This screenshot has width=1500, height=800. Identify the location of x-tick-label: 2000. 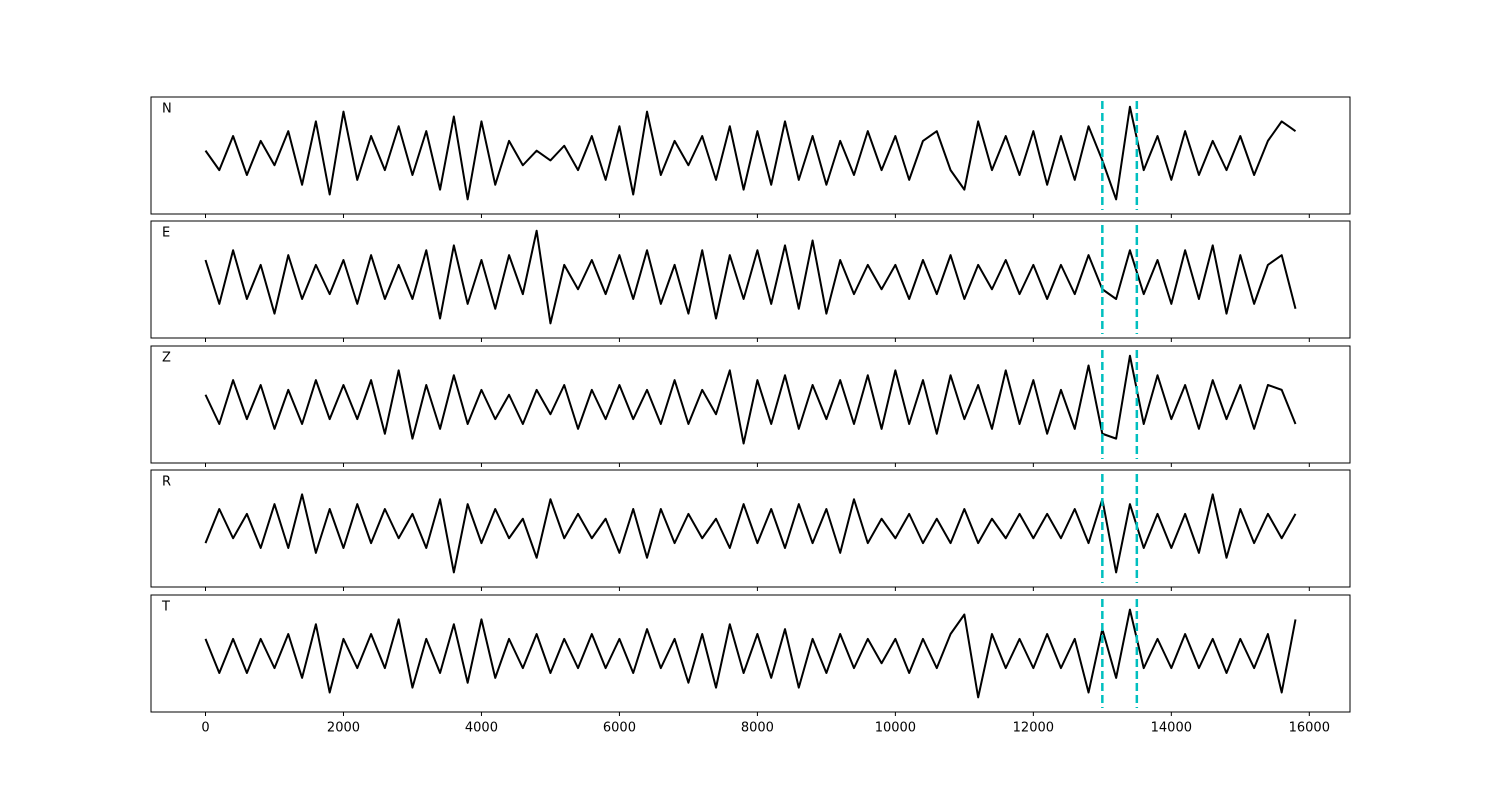
(343, 728).